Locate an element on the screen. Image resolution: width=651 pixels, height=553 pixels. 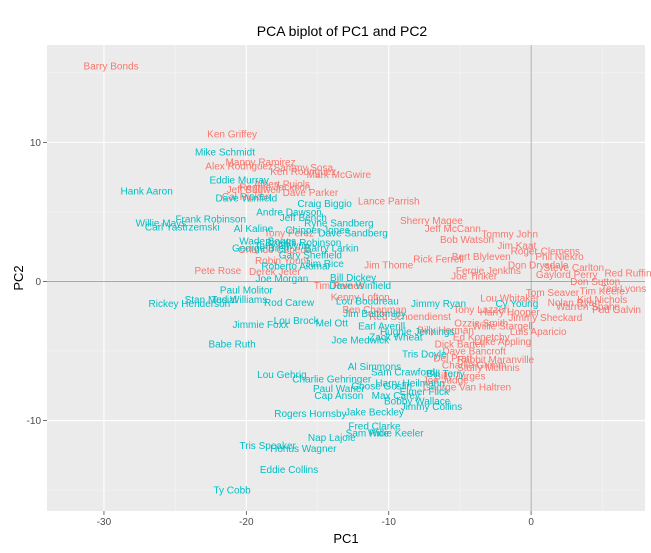
point-label: Pete Rose is located at coordinates (218, 271).